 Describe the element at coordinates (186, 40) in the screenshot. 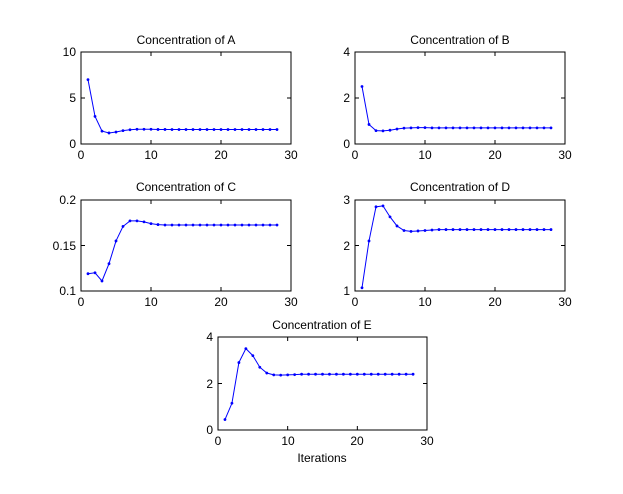

I see `chart-title: Concentration of A` at that location.